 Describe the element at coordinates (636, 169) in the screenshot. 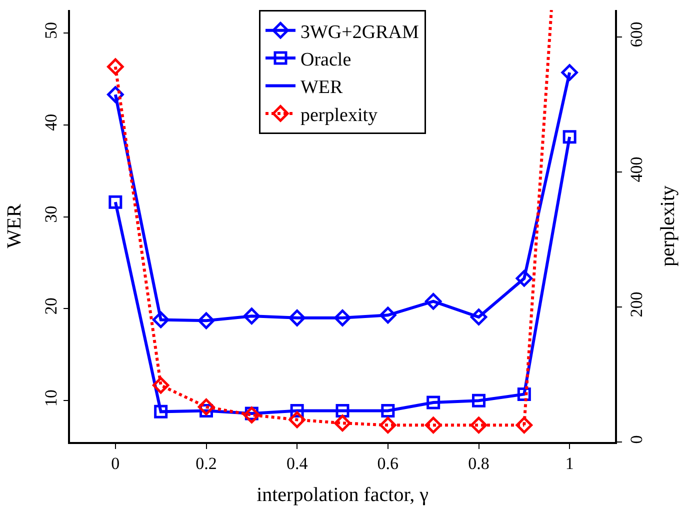

I see `y2-tick-label: 400` at that location.